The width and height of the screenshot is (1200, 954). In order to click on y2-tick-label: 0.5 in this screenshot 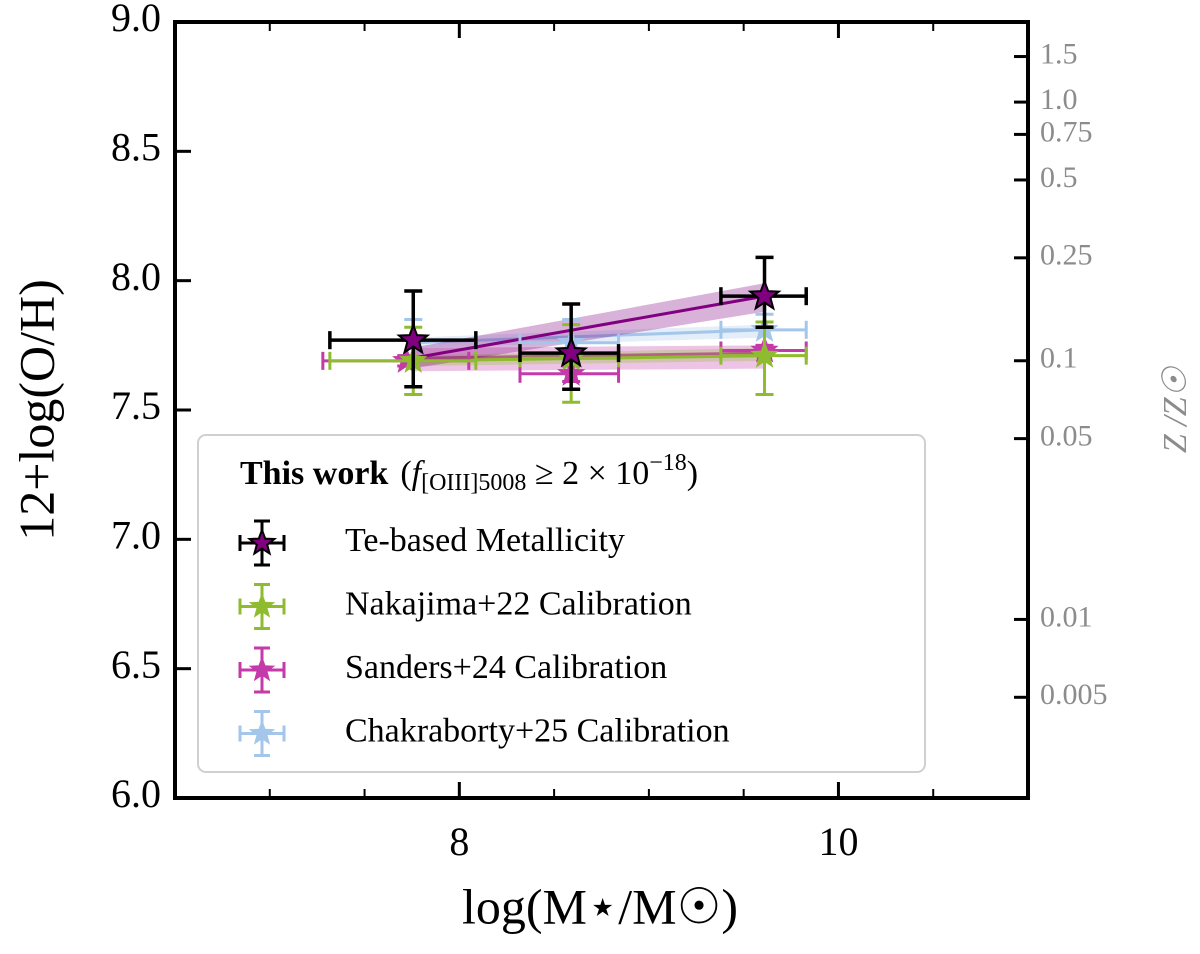, I will do `click(1059, 177)`.